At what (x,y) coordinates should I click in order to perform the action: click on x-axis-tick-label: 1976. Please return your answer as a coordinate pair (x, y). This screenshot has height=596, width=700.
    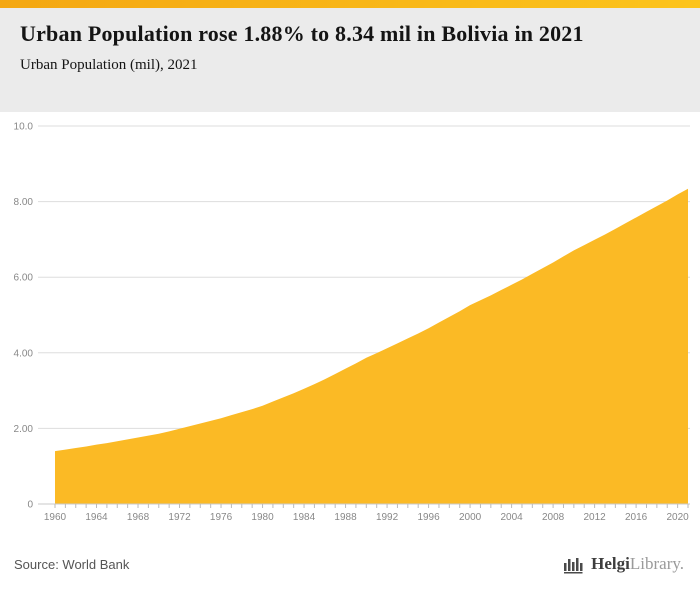
    Looking at the image, I should click on (221, 517).